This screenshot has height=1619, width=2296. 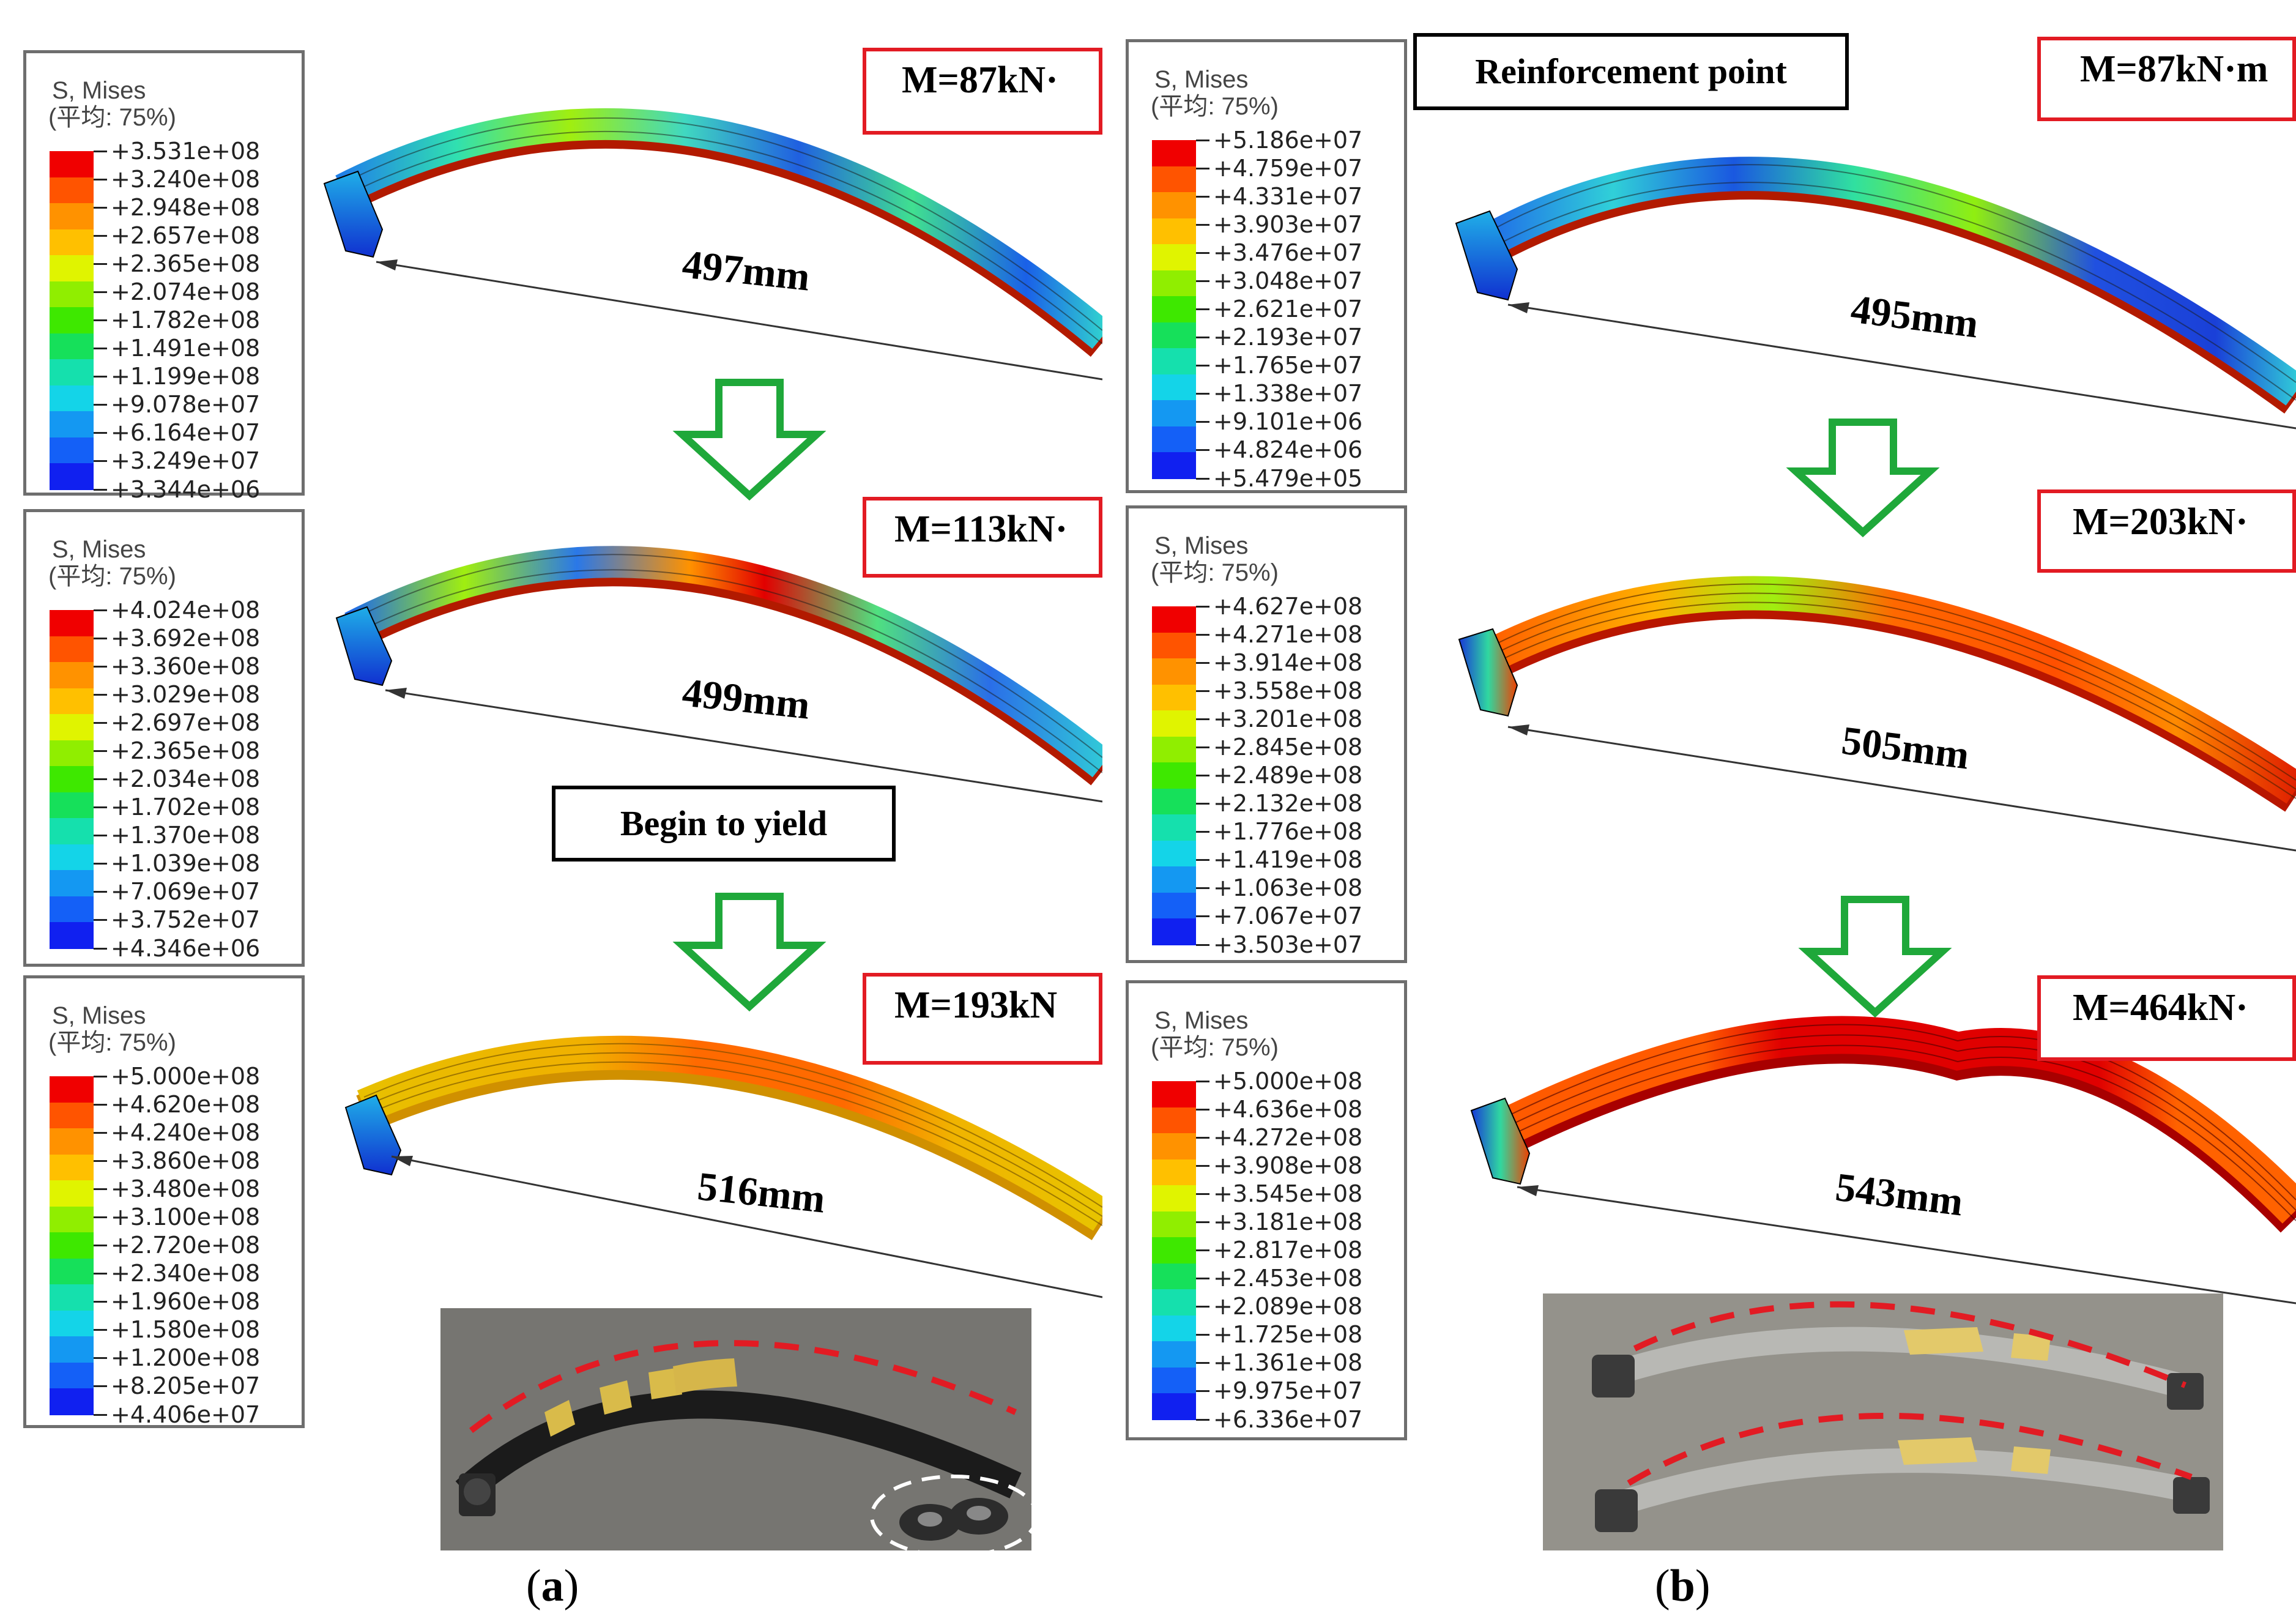 I want to click on legend-value: +1.039e+08, so click(x=186, y=863).